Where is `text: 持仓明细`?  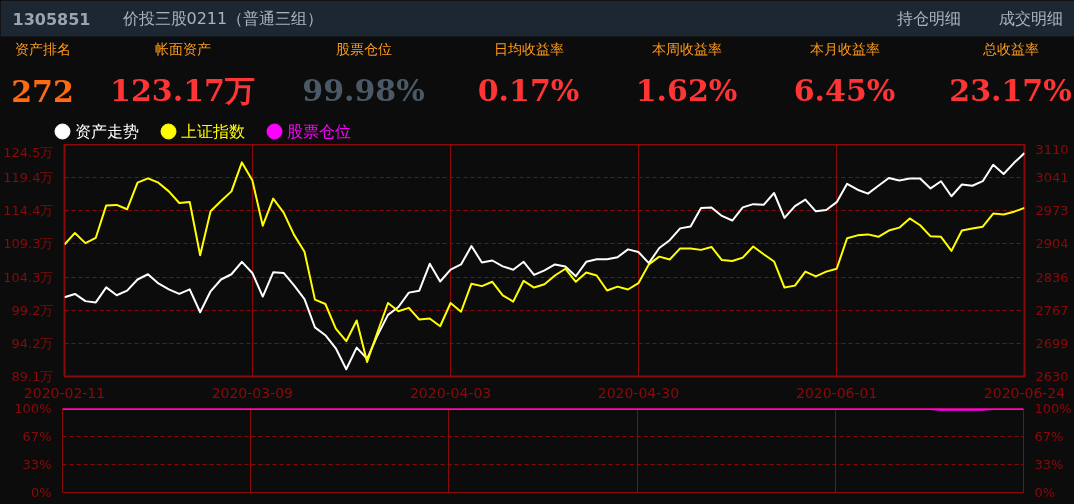
text: 持仓明细 is located at coordinates (928, 18).